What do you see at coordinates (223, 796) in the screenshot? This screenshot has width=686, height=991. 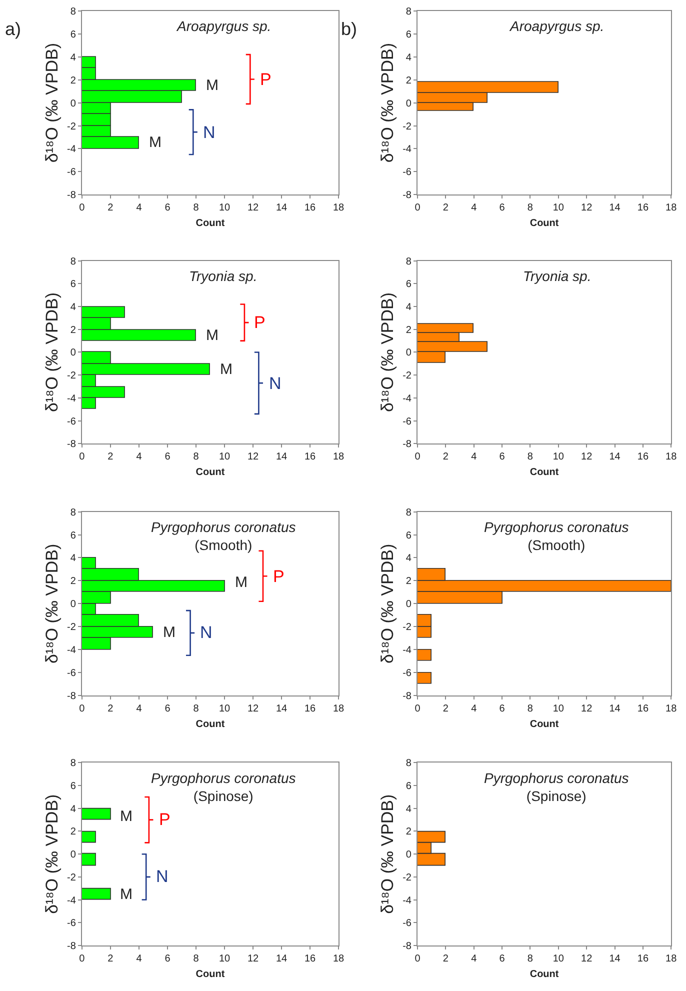 I see `text: (Spinose)` at bounding box center [223, 796].